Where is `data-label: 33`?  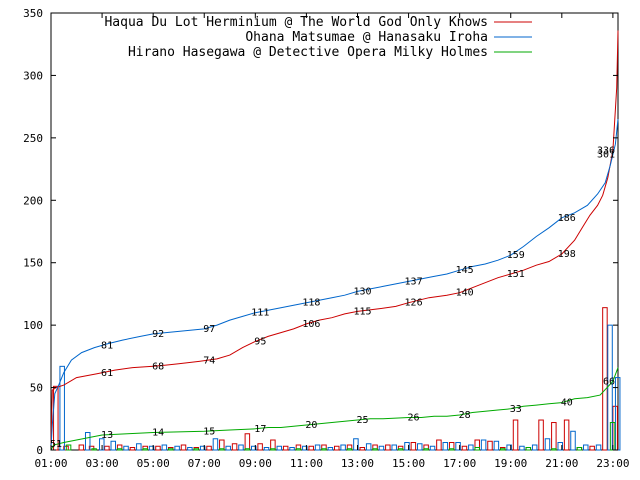 data-label: 33 is located at coordinates (516, 409).